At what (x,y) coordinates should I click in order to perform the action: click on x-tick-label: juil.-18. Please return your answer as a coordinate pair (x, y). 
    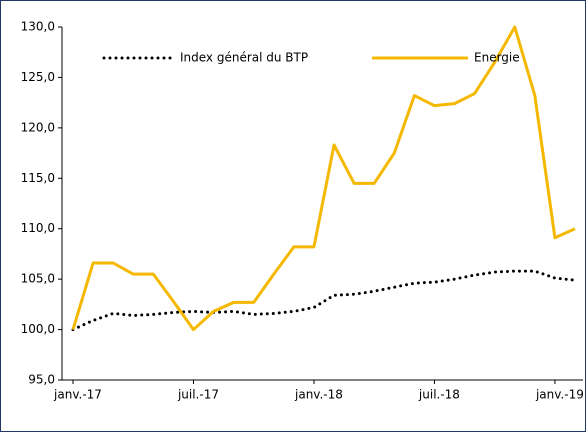
    Looking at the image, I should click on (439, 395).